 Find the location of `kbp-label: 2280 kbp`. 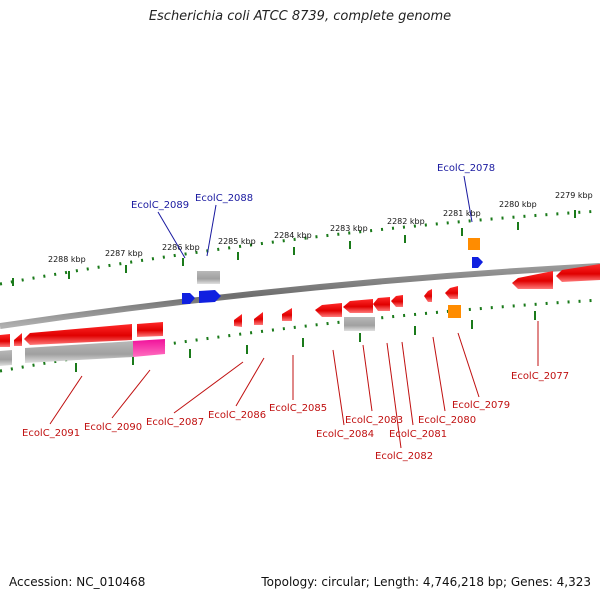

kbp-label: 2280 kbp is located at coordinates (518, 204).